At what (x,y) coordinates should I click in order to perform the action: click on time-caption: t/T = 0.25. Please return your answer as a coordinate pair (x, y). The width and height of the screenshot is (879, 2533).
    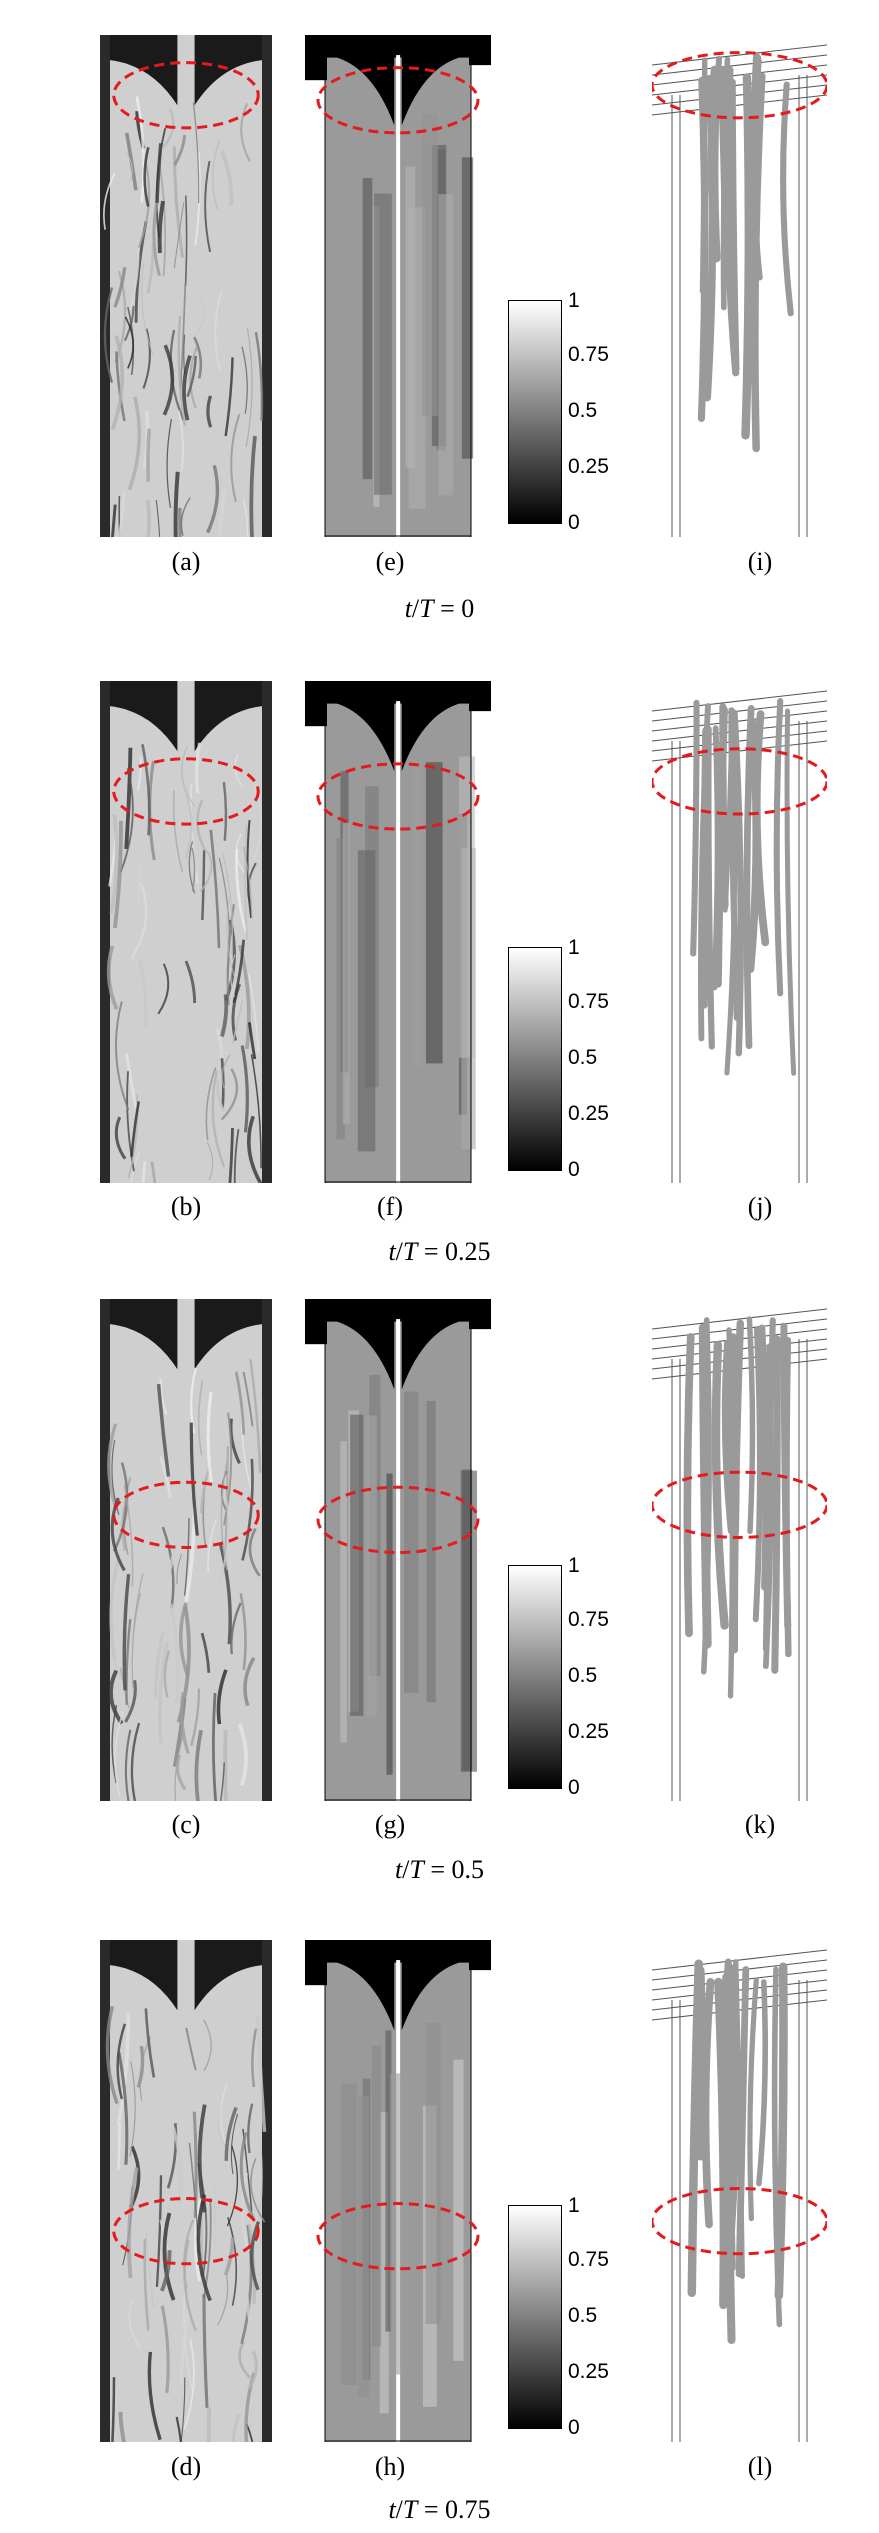
    Looking at the image, I should click on (439, 1251).